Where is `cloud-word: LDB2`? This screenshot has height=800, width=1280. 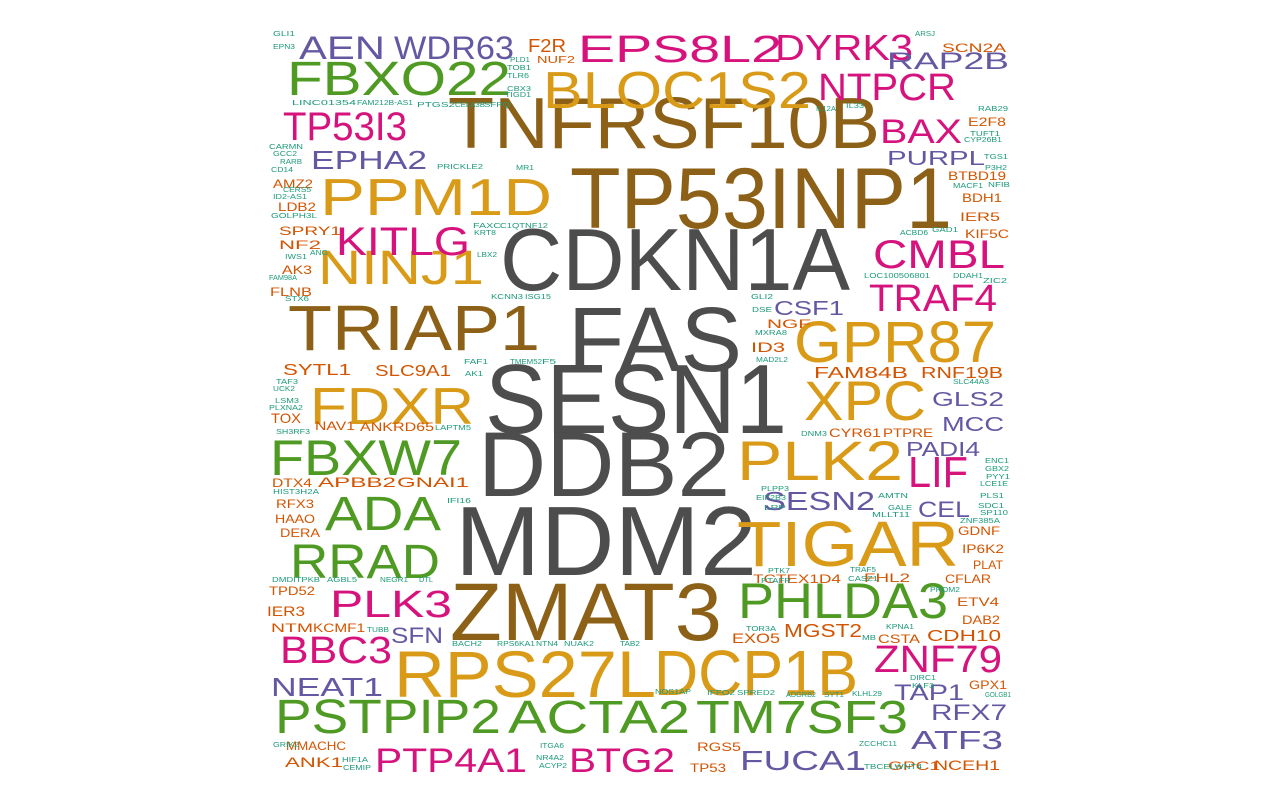
cloud-word: LDB2 is located at coordinates (297, 207).